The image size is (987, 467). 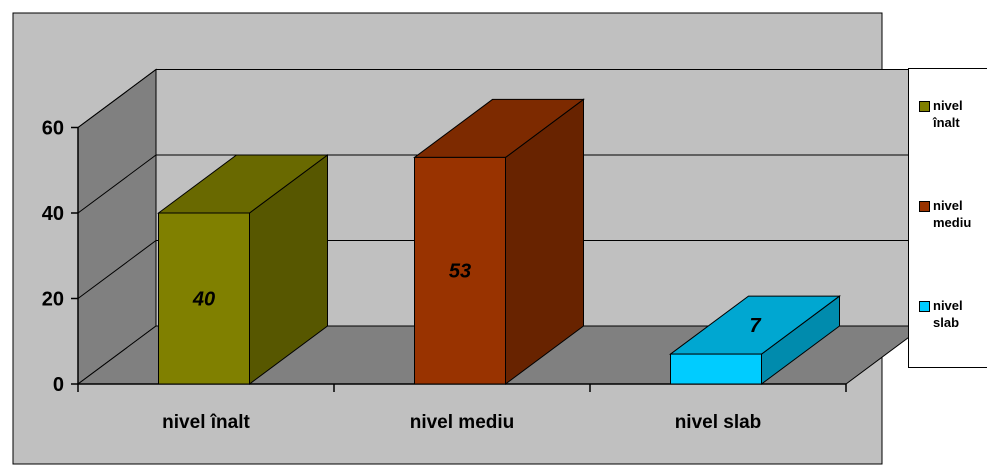 I want to click on bar-nivel-înalt, so click(x=243, y=269).